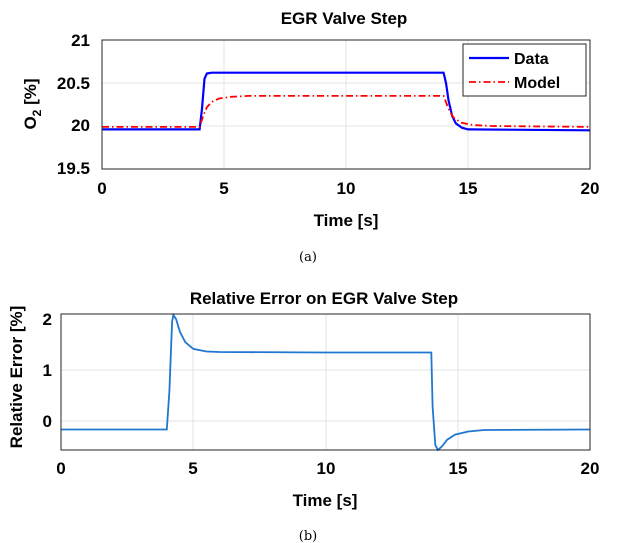  I want to click on chart-b-xtick-15: 15, so click(458, 468).